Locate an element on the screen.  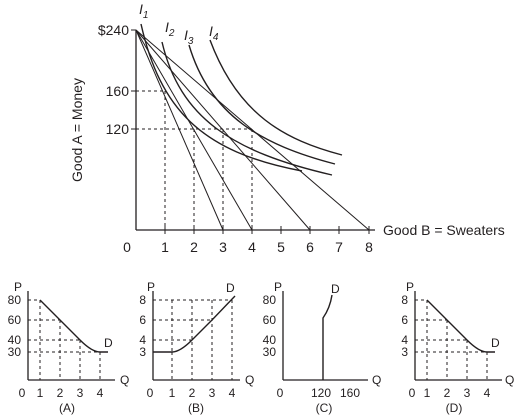
panel-c-curve-label: D is located at coordinates (335, 289).